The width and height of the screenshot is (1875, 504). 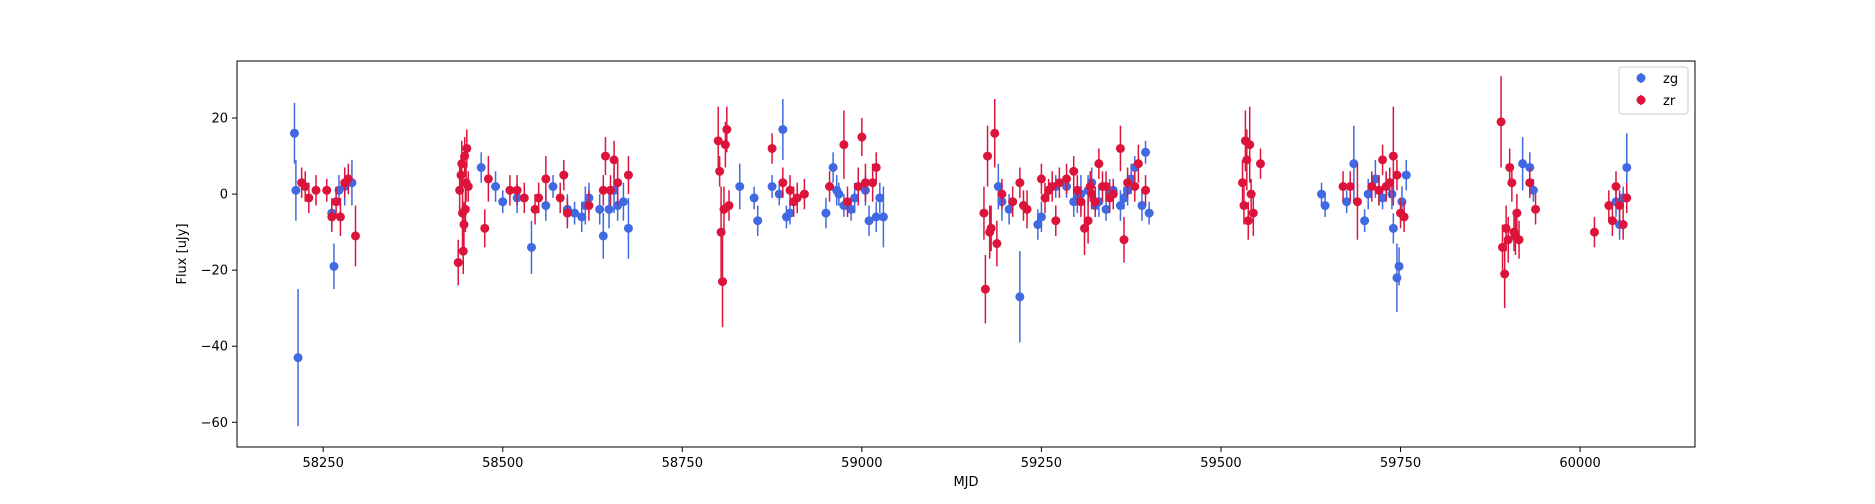 What do you see at coordinates (1641, 100) in the screenshot?
I see `legend-zr-marker` at bounding box center [1641, 100].